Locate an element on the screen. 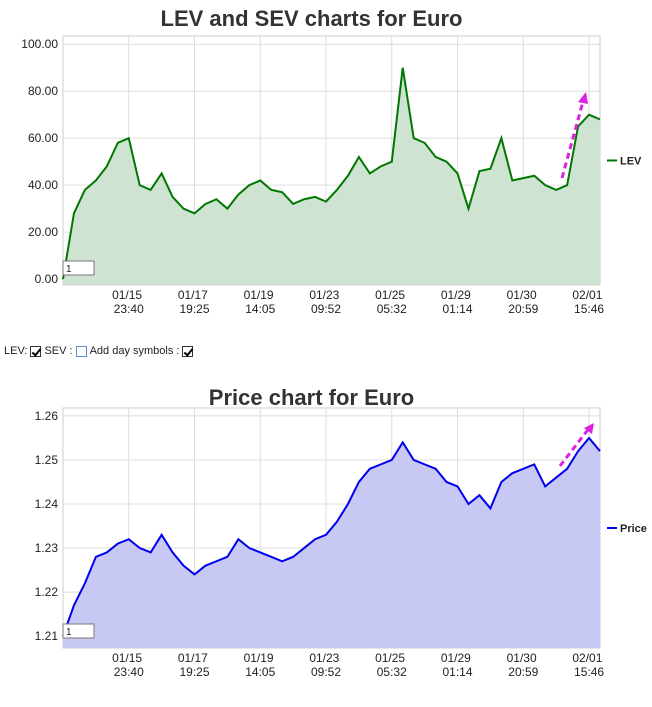  y-tick-label: 80.00 is located at coordinates (43, 91).